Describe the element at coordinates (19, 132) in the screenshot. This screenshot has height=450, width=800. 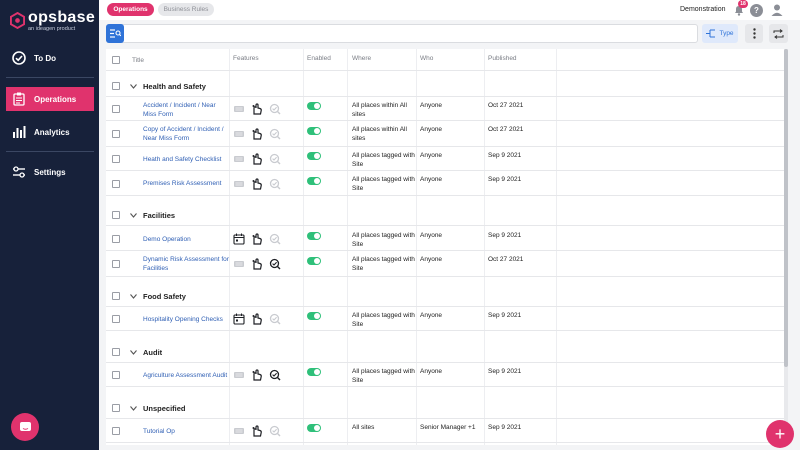
I see `bar-chart-icon` at that location.